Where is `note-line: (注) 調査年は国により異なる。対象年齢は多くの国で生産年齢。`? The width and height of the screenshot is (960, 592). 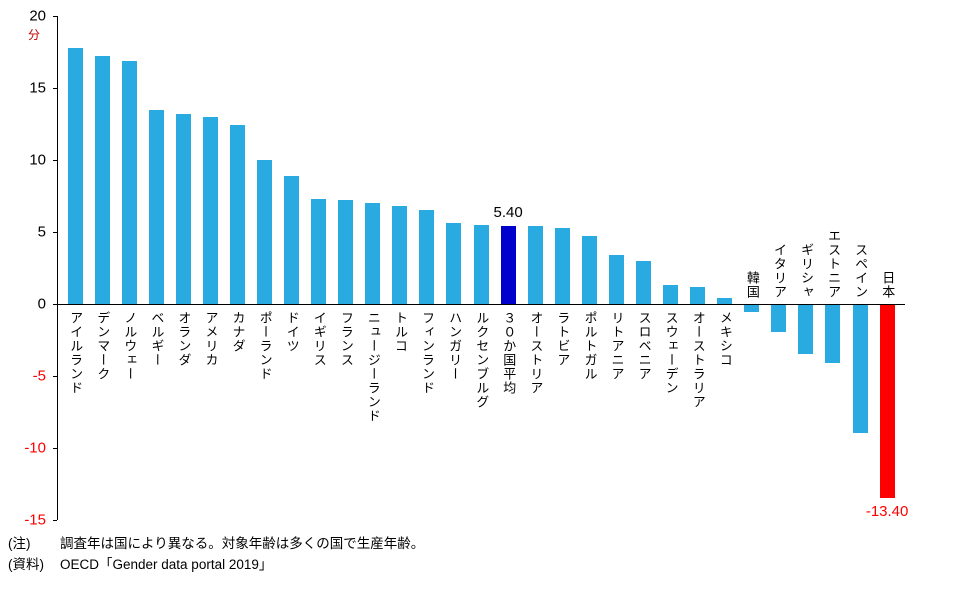
note-line: (注) 調査年は国により異なる。対象年齢は多くの国で生産年齢。 is located at coordinates (216, 544).